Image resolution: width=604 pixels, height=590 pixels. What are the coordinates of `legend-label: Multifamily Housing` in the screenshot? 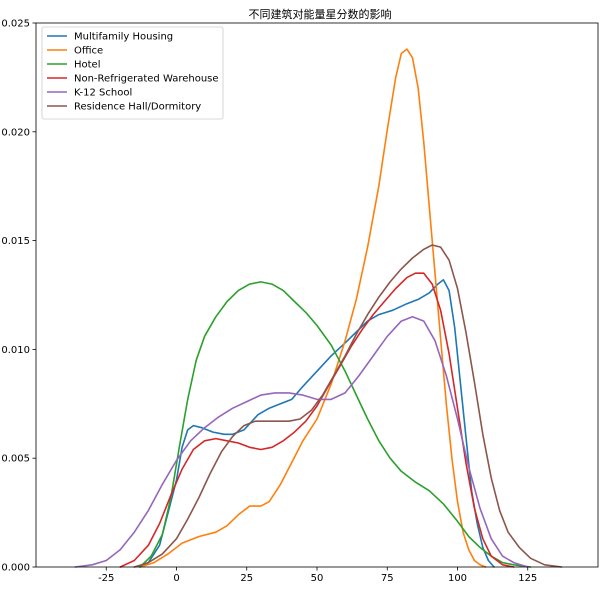 It's located at (123, 37).